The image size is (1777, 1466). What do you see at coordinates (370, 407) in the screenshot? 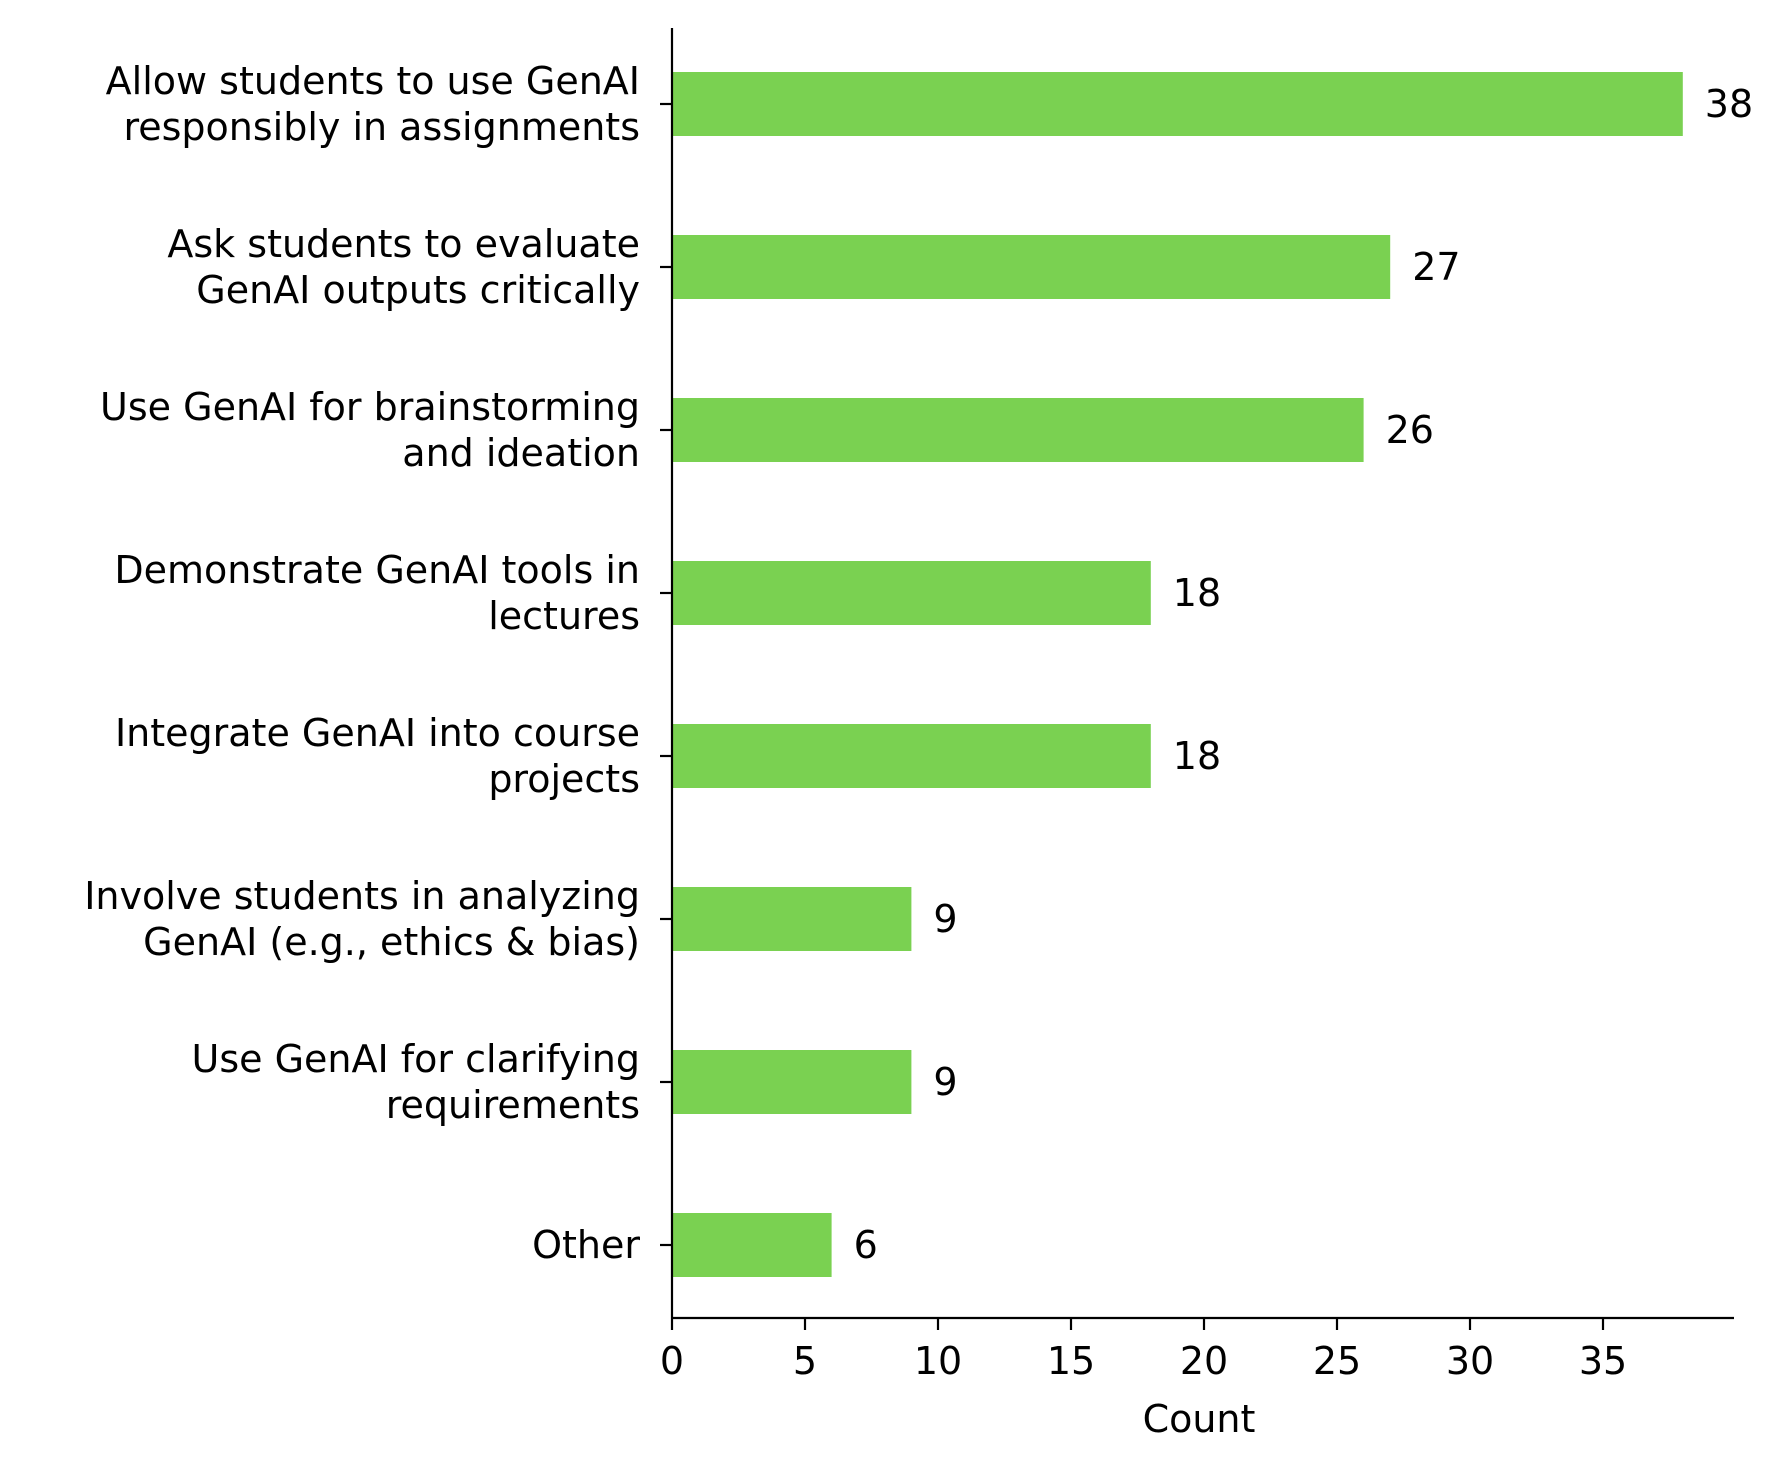
I see `y-tick-label-line: Use GenAI for brainstorming` at bounding box center [370, 407].